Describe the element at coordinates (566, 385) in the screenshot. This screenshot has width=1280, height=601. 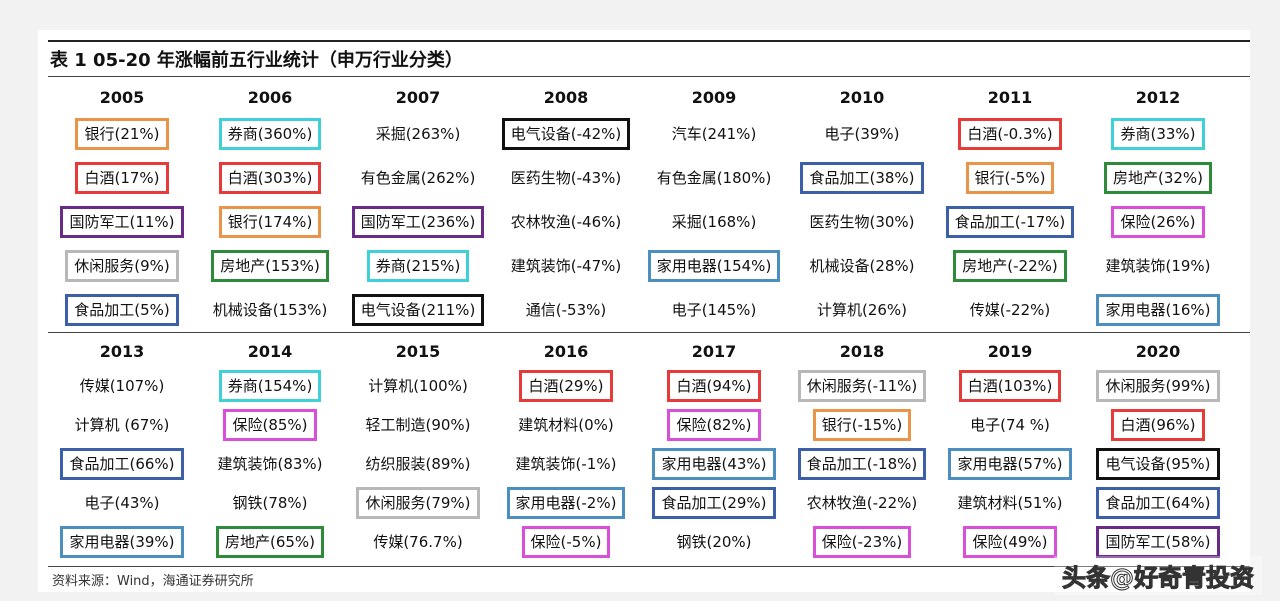
I see `table-cell: 白酒(29%)` at that location.